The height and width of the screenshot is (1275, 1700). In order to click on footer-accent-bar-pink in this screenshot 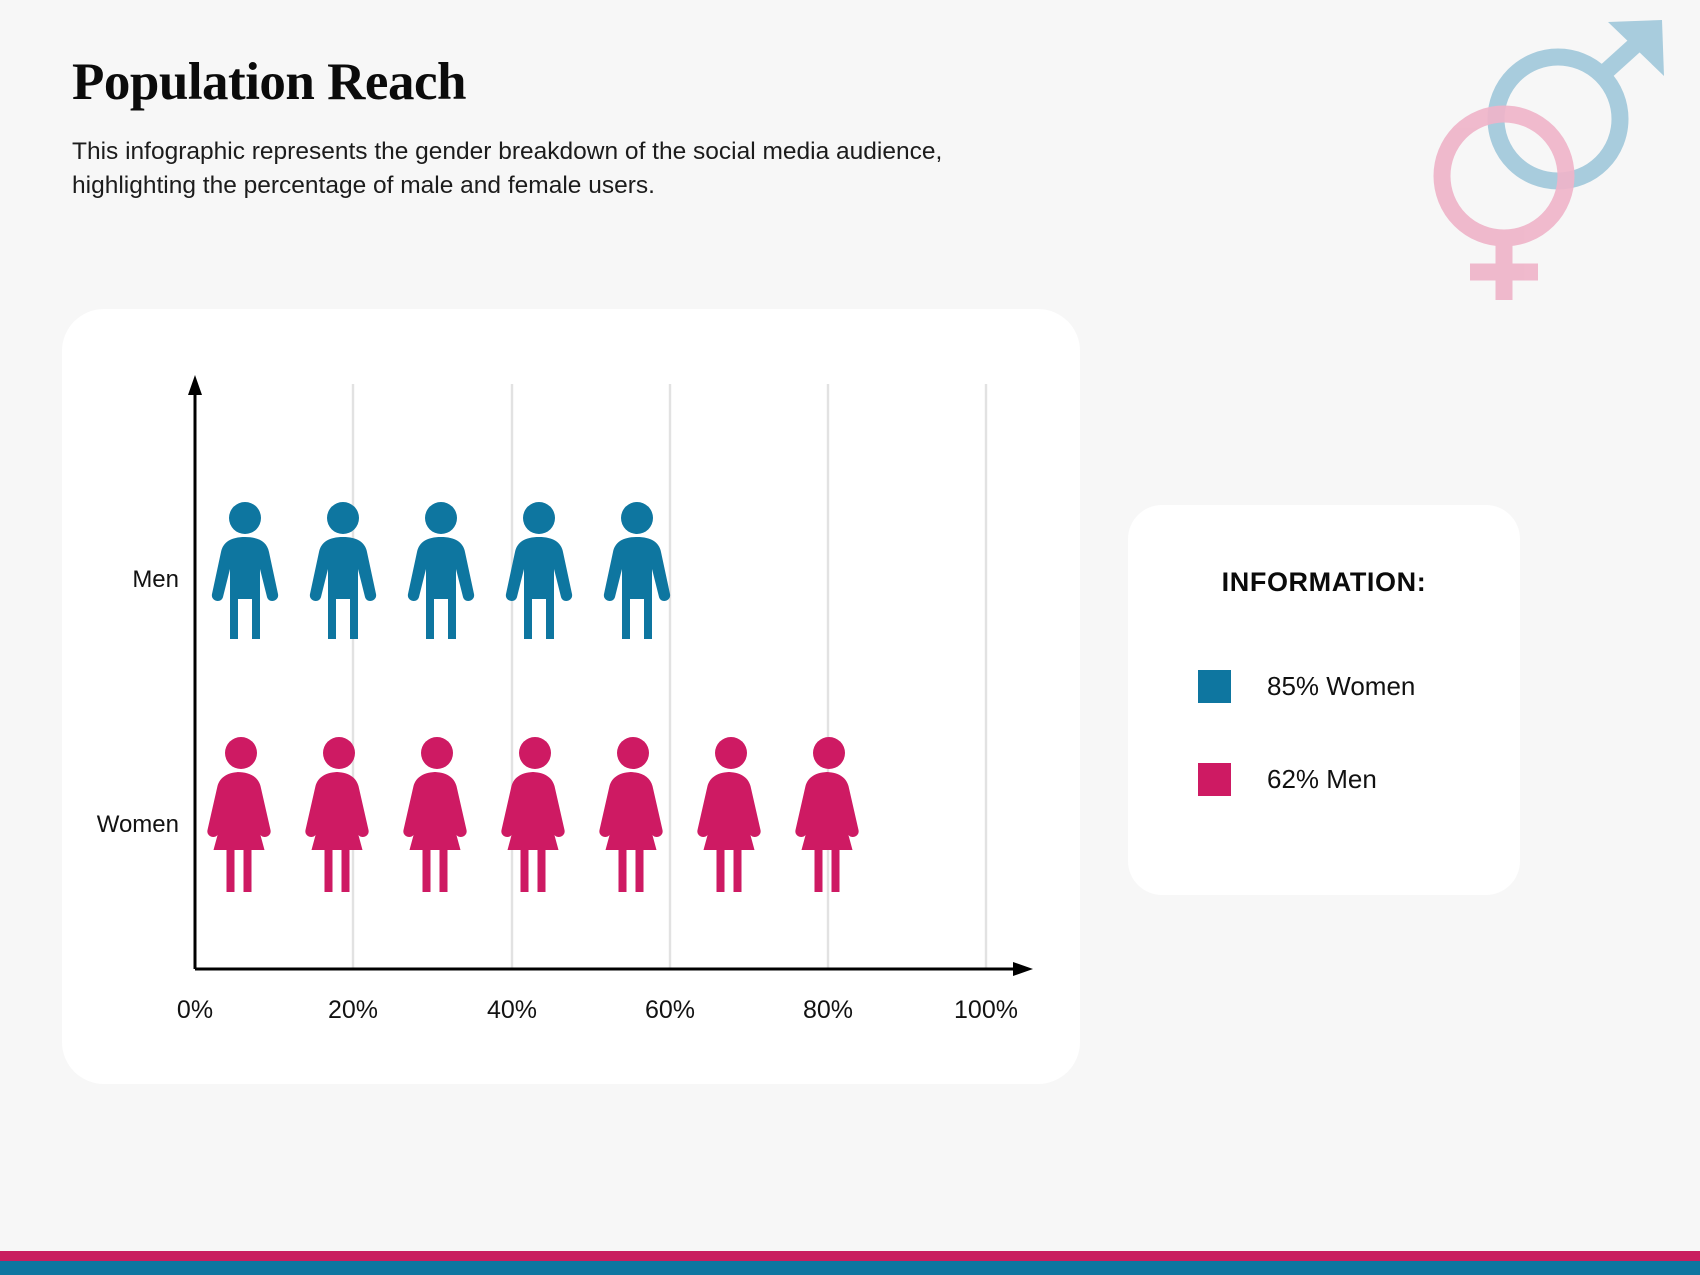, I will do `click(850, 1256)`.